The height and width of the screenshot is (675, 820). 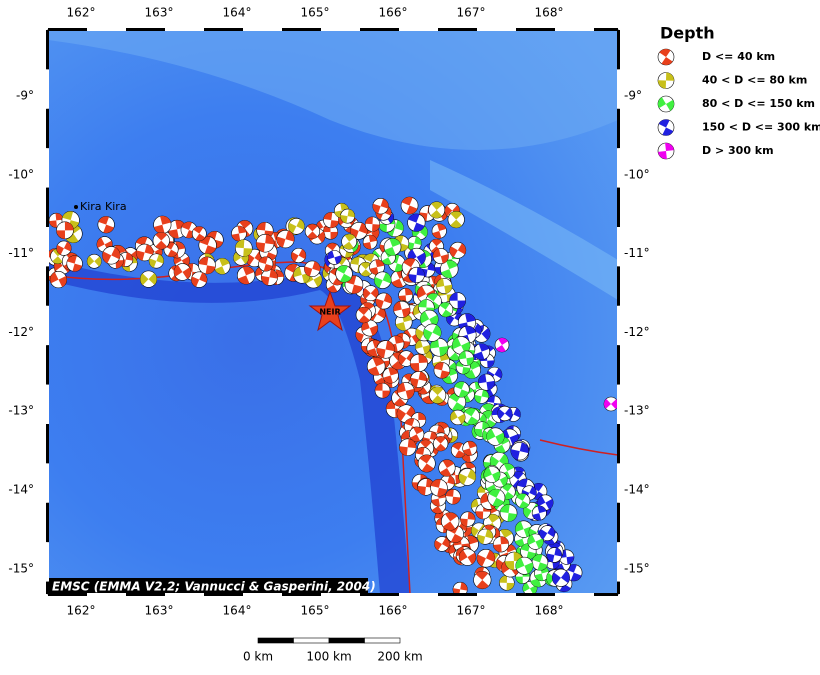 I want to click on event-star, so click(x=330, y=311).